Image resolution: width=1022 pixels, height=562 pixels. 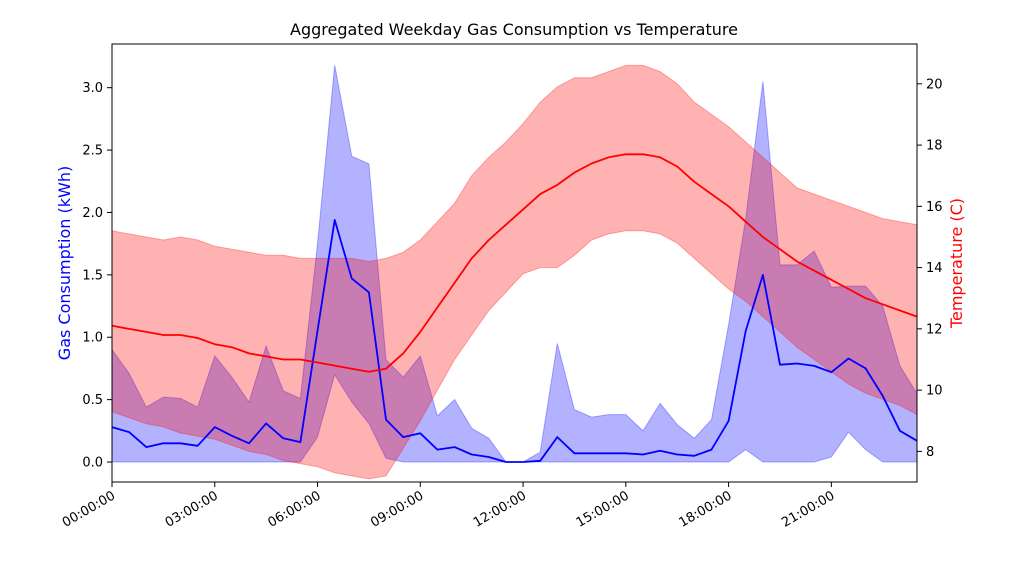 What do you see at coordinates (192, 509) in the screenshot?
I see `x-tick-label: 03:00:00` at bounding box center [192, 509].